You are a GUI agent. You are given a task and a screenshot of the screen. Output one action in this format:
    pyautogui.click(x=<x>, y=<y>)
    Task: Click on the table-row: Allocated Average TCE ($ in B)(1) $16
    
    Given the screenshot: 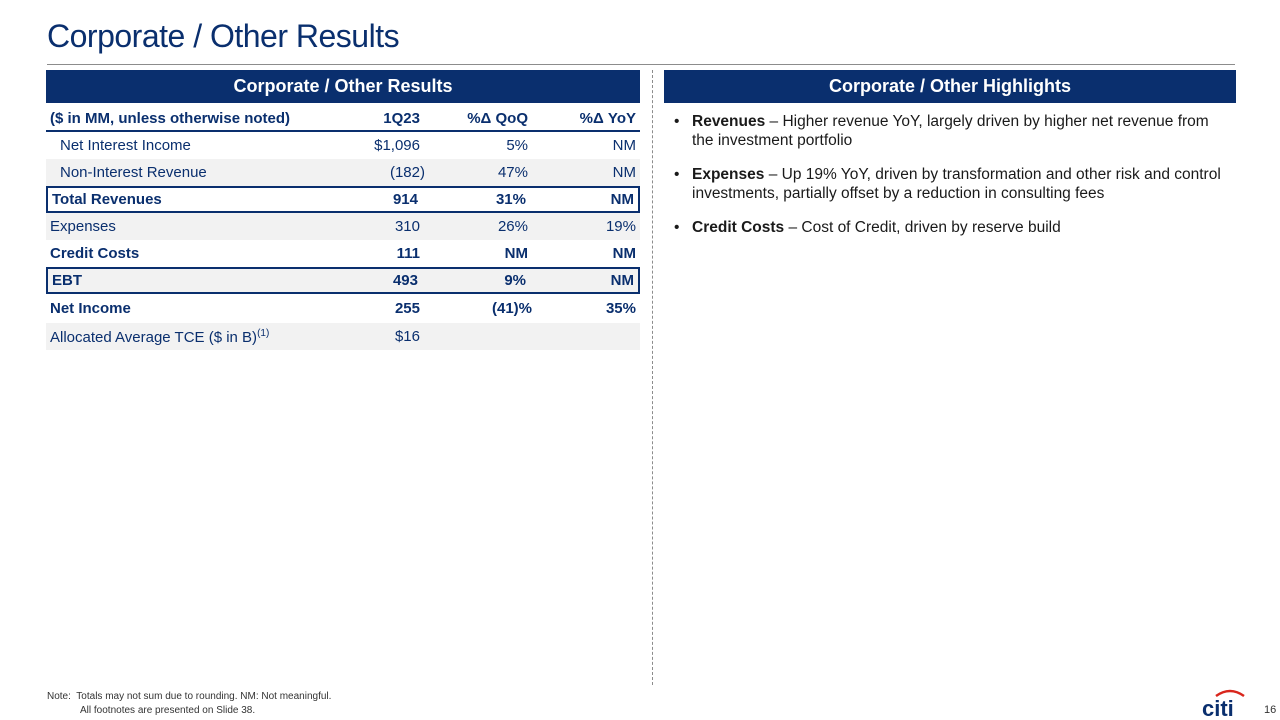 What is the action you would take?
    pyautogui.click(x=343, y=336)
    